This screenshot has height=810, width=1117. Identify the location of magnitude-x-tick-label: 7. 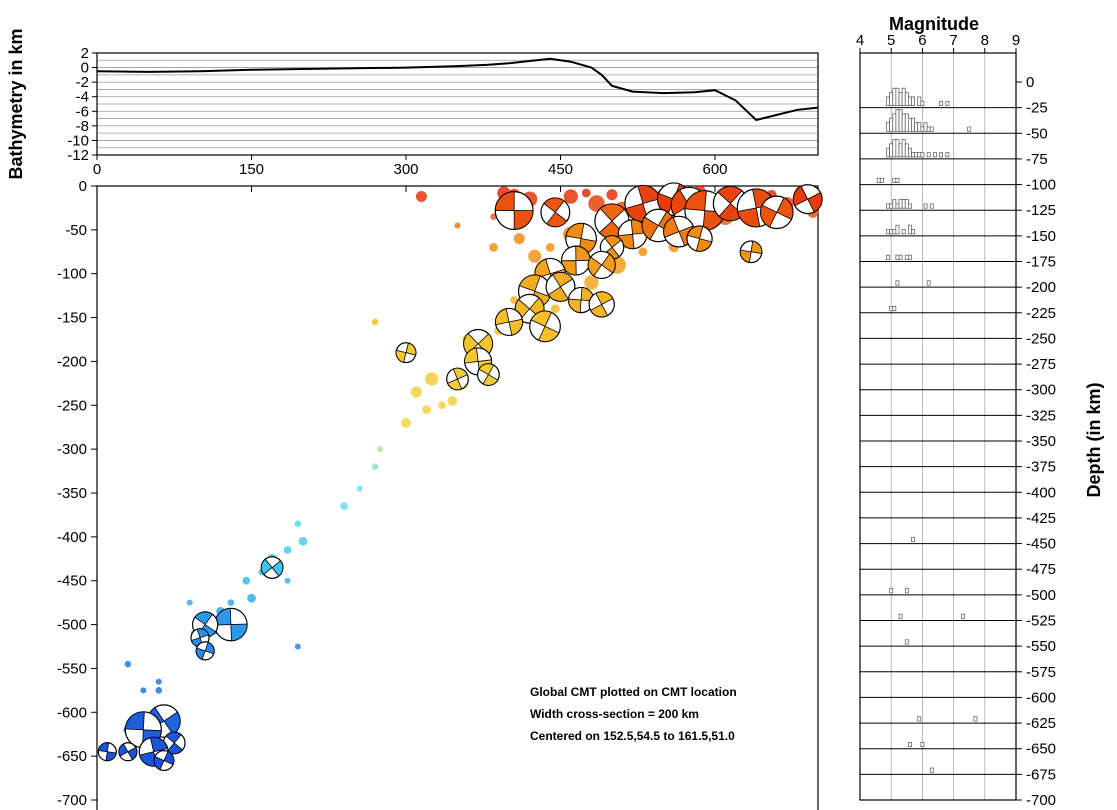
(953, 40).